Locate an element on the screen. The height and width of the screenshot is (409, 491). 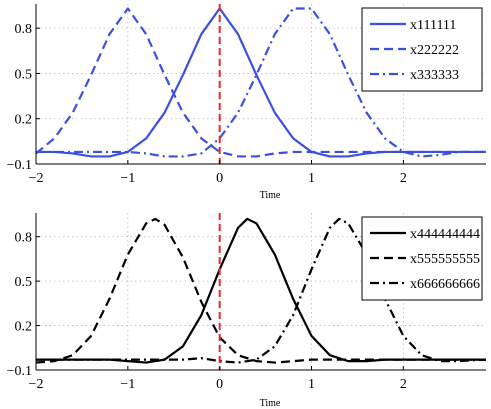
chart-1-x-tick-label-3: 1 is located at coordinates (311, 178).